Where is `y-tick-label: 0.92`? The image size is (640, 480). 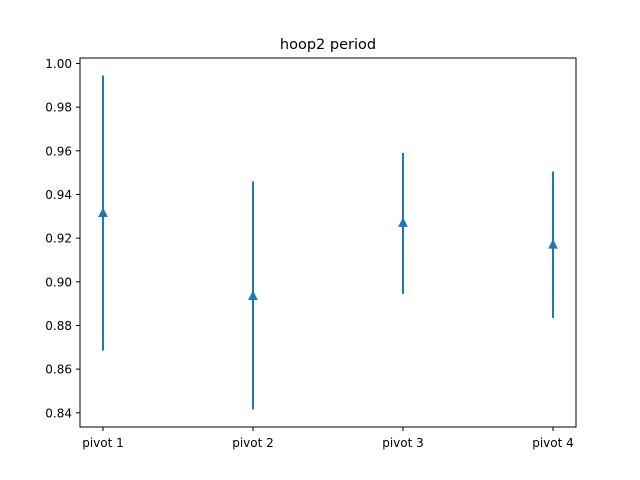 y-tick-label: 0.92 is located at coordinates (58, 239).